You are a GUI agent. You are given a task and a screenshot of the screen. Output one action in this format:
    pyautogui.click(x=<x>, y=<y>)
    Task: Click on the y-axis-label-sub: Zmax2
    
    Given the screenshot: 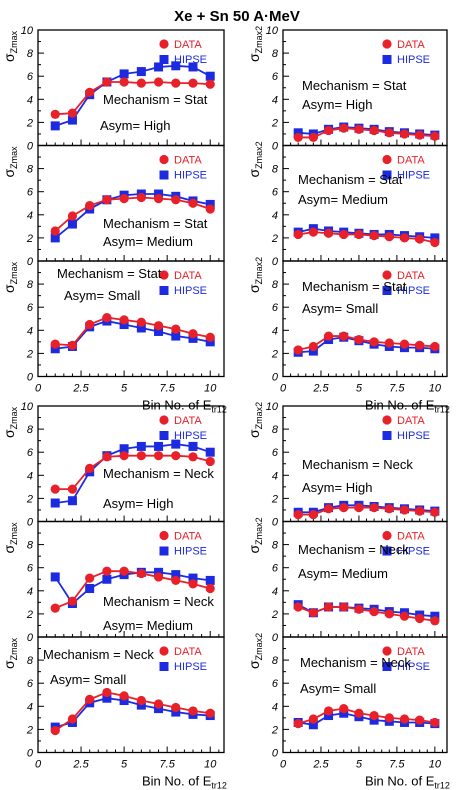 What is the action you would take?
    pyautogui.click(x=259, y=531)
    